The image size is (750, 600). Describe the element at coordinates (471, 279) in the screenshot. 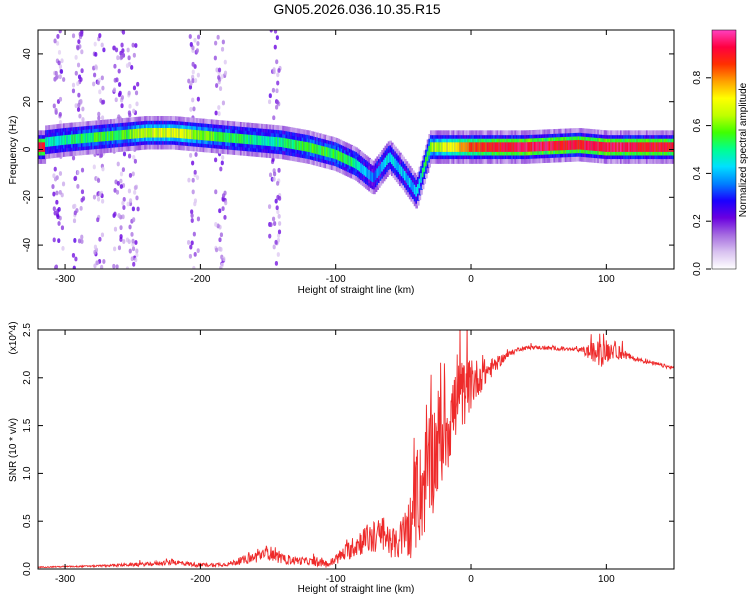

I see `x-tick-label: 0` at that location.